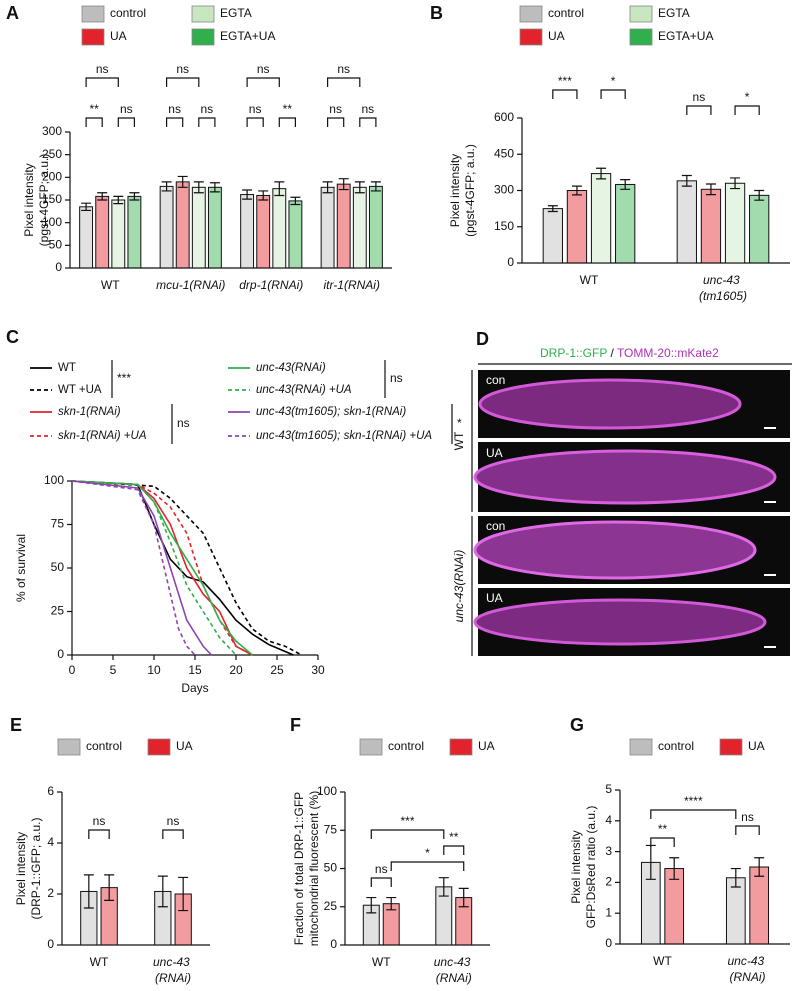 The width and height of the screenshot is (800, 991). What do you see at coordinates (195, 670) in the screenshot?
I see `x-tick-label: 15` at bounding box center [195, 670].